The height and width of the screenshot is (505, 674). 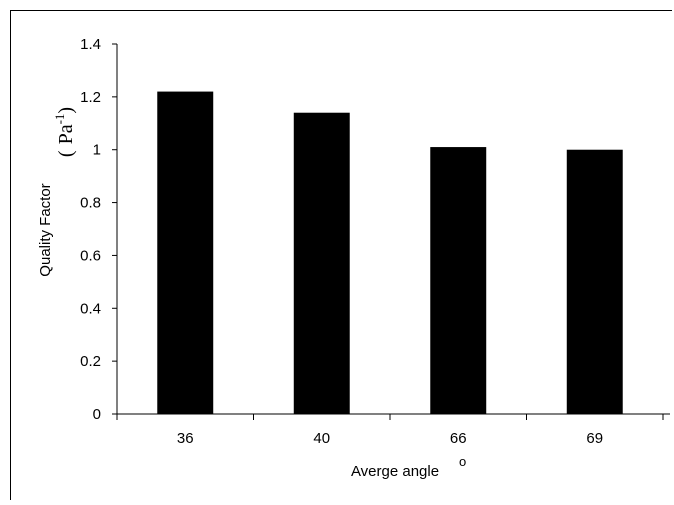 What do you see at coordinates (458, 438) in the screenshot?
I see `x-tick-label-66: 66` at bounding box center [458, 438].